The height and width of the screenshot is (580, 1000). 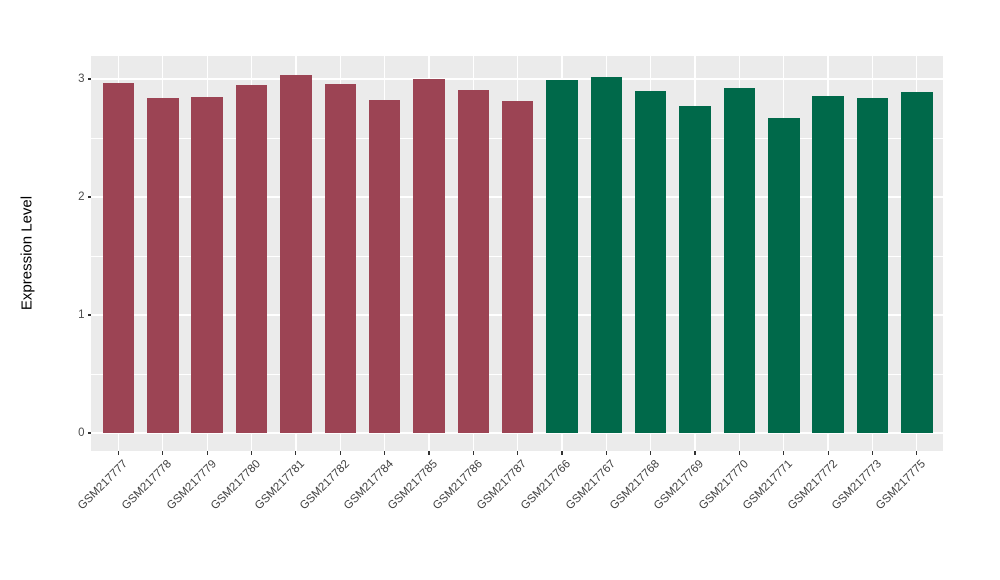 What do you see at coordinates (27, 253) in the screenshot?
I see `y-axis-title: Expression Level` at bounding box center [27, 253].